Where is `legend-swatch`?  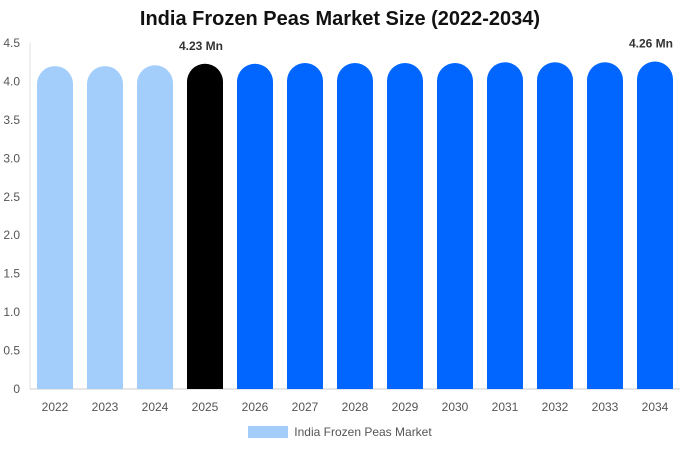 legend-swatch is located at coordinates (268, 432).